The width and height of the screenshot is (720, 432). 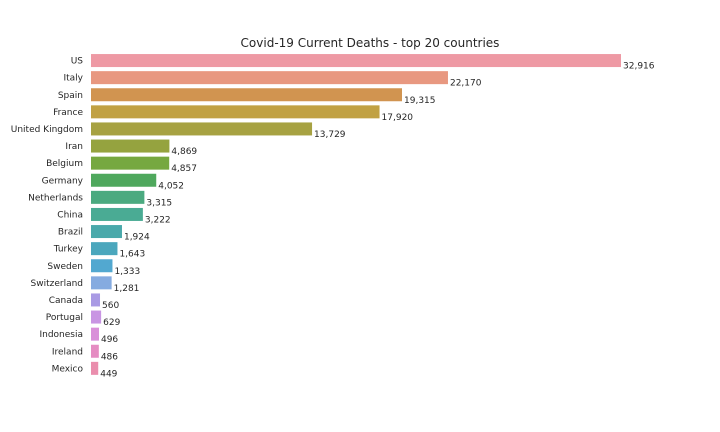 I want to click on y-tick-label: France, so click(x=68, y=113).